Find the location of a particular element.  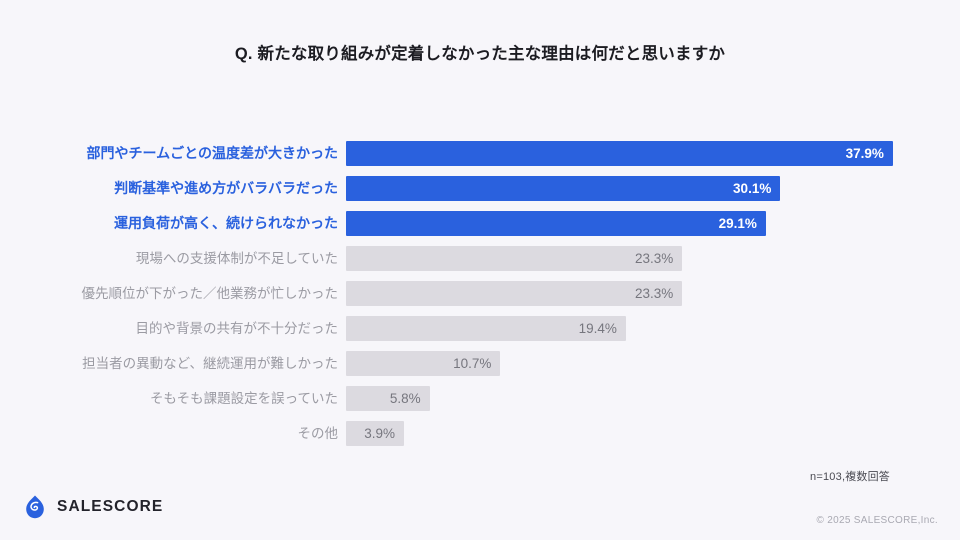

bar-value-label: 29.1% is located at coordinates (737, 223).